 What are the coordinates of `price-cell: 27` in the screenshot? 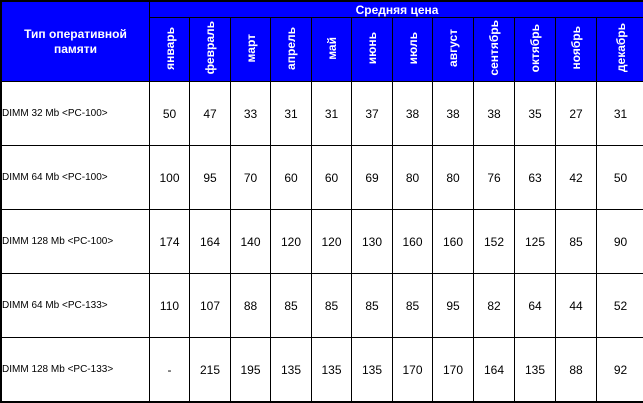 It's located at (576, 114).